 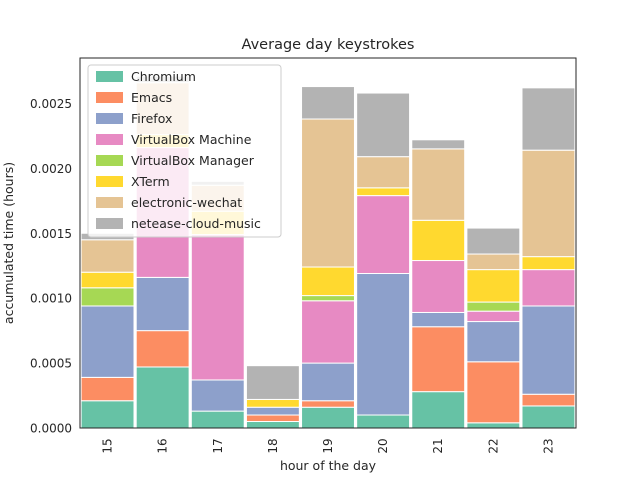 I want to click on chart-title: Average day keystrokes, so click(x=328, y=45).